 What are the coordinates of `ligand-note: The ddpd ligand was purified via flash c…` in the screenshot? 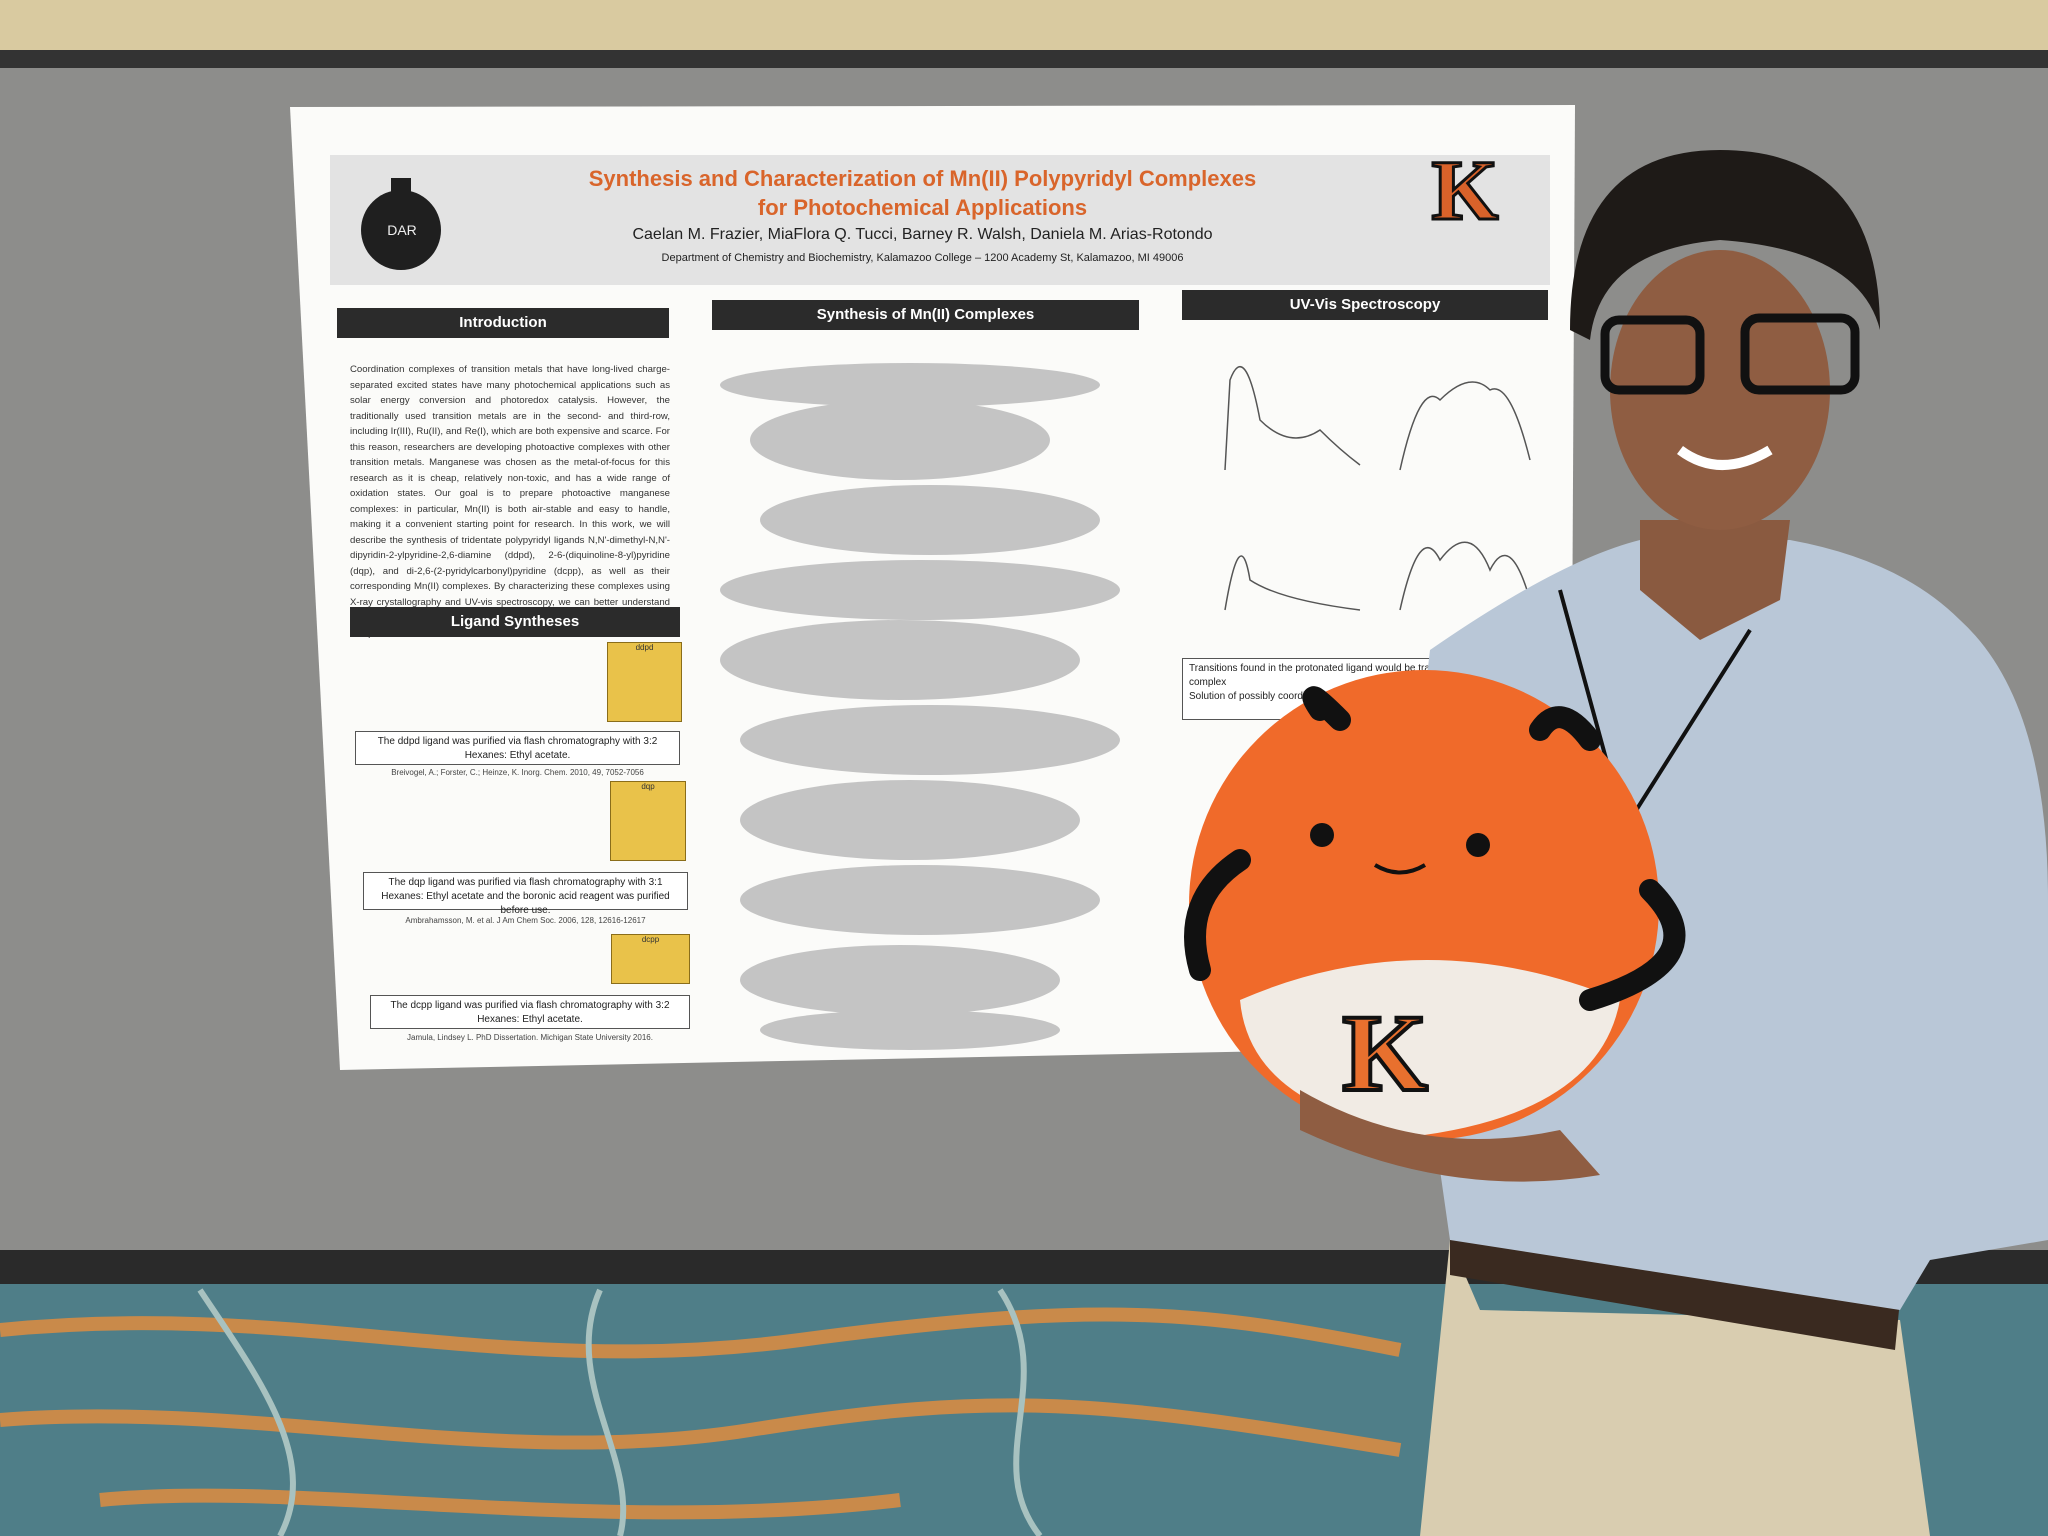 It's located at (517, 748).